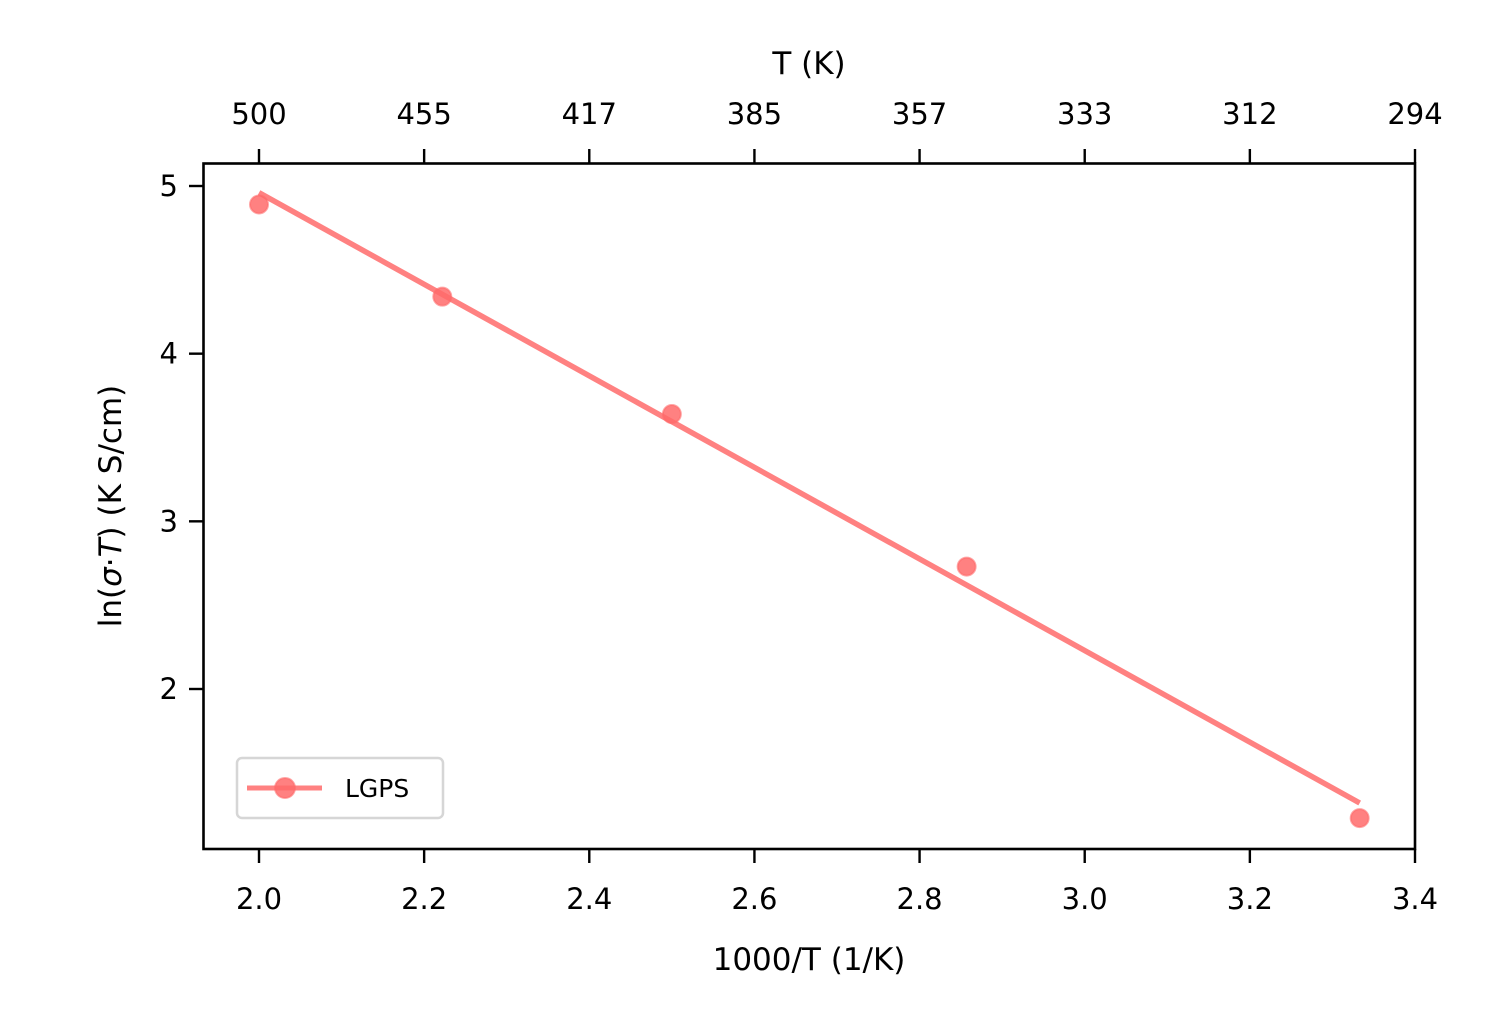 The width and height of the screenshot is (1500, 1020). Describe the element at coordinates (423, 114) in the screenshot. I see `top-tick-label: 455` at that location.